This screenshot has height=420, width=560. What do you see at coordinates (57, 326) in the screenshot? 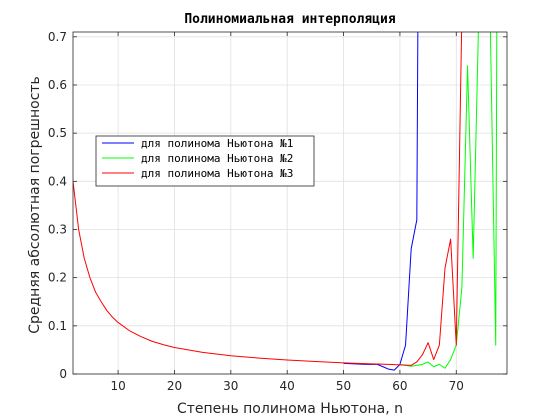
I see `y-tick-label: 0.1` at bounding box center [57, 326].